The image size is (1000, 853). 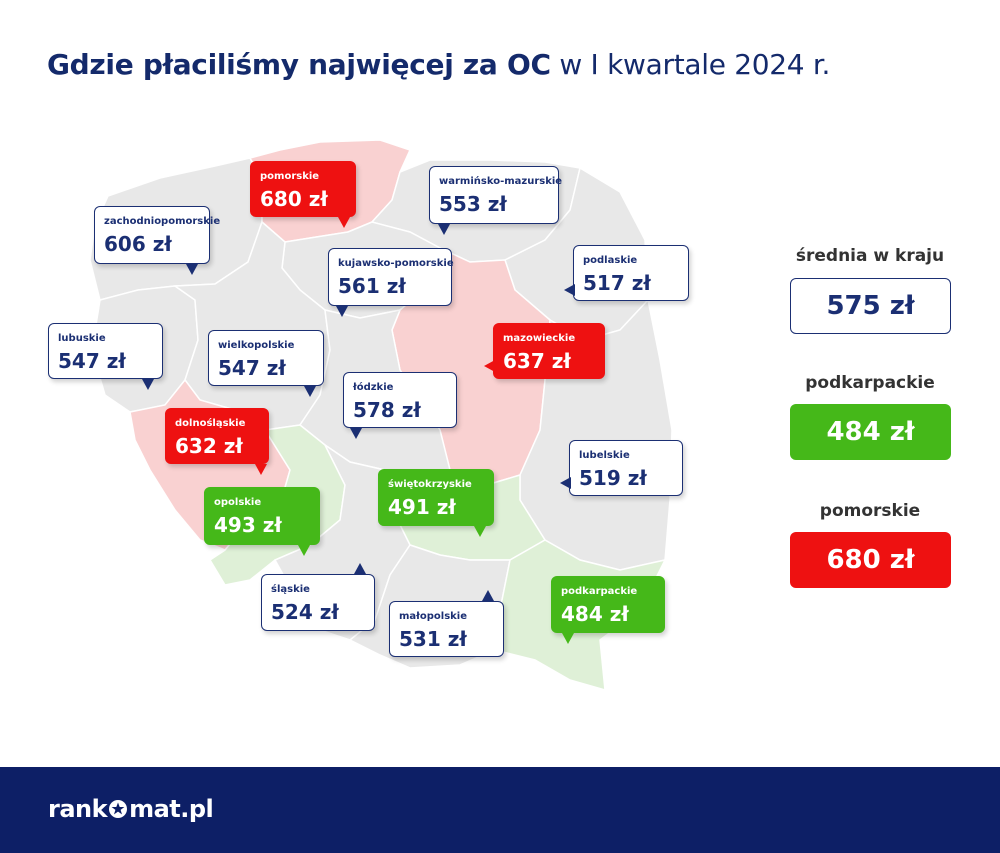 I want to click on region-name: lubuskie, so click(x=82, y=338).